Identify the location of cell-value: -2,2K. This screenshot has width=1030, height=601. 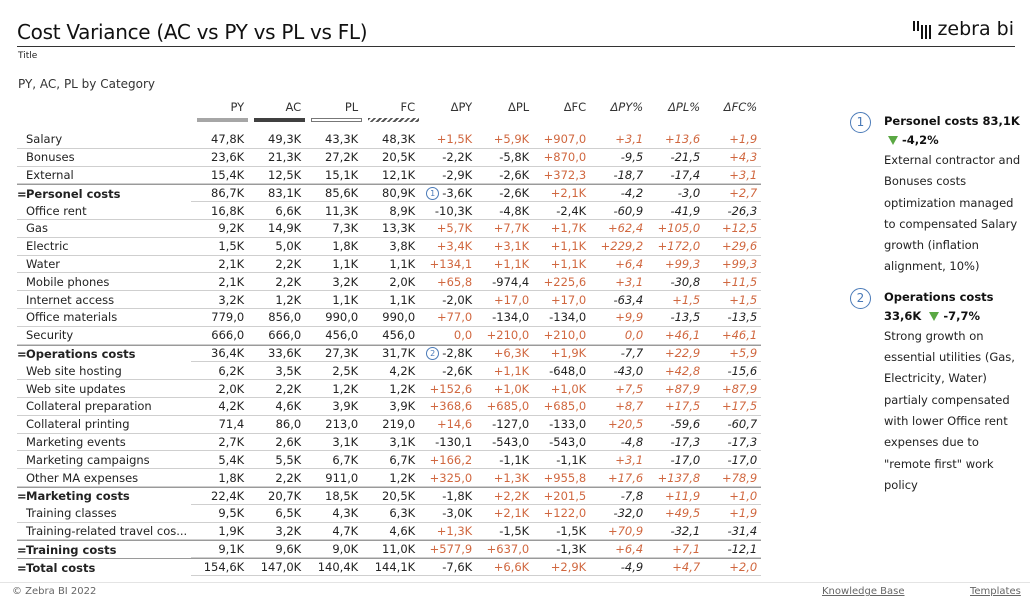
(457, 157).